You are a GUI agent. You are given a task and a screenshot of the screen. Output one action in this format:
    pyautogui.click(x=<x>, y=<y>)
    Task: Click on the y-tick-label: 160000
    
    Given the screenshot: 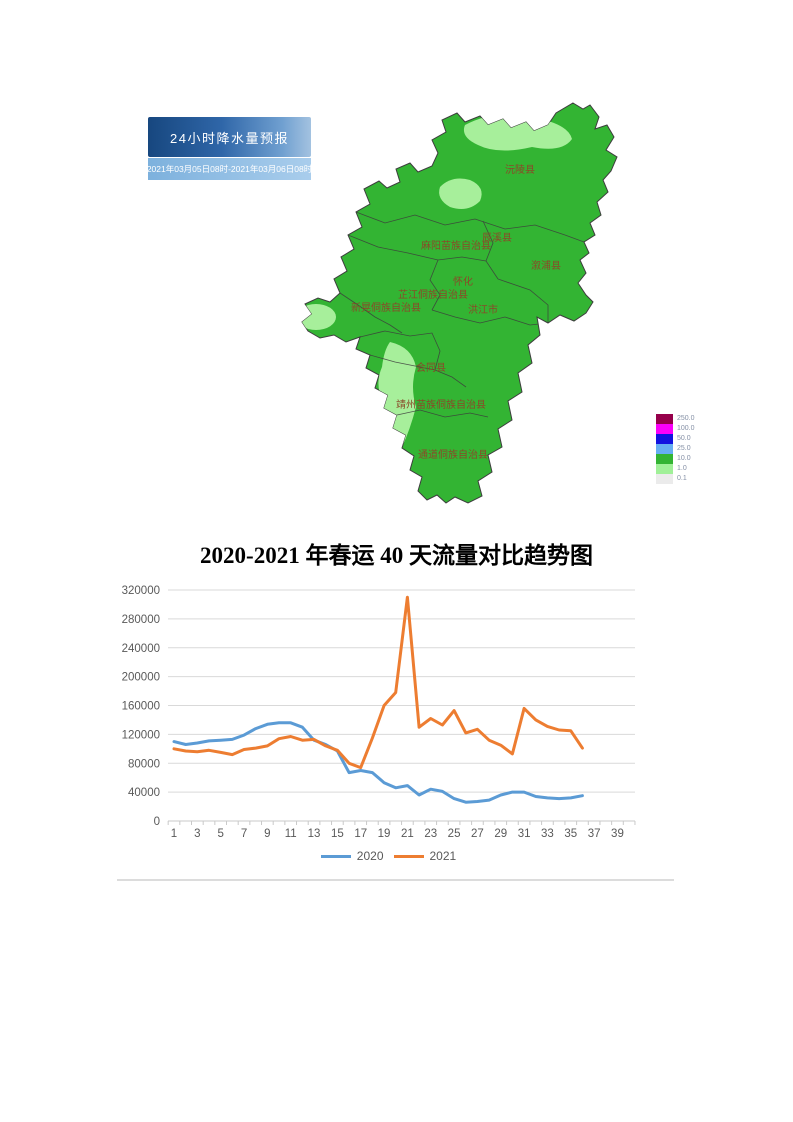 What is the action you would take?
    pyautogui.click(x=141, y=707)
    